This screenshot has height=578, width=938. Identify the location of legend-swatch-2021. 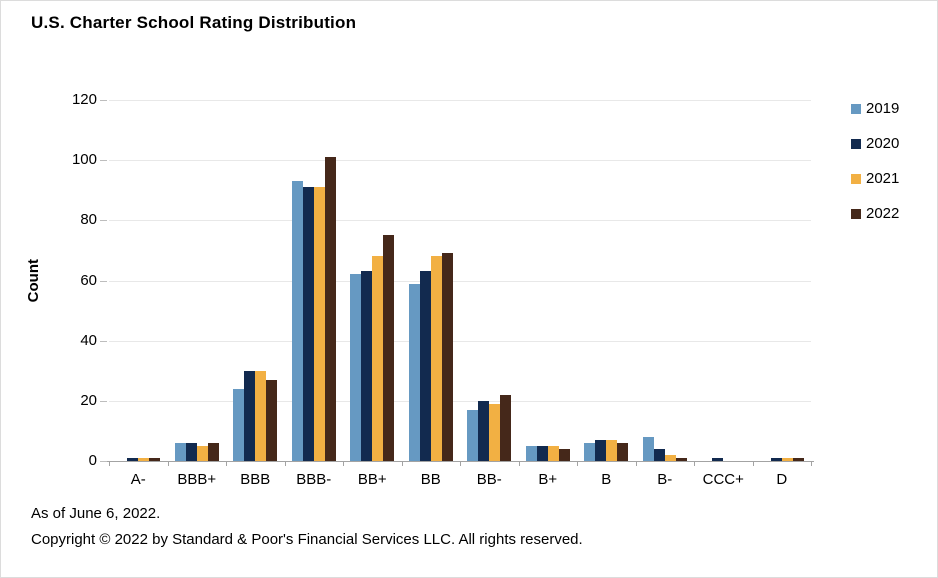
(856, 178).